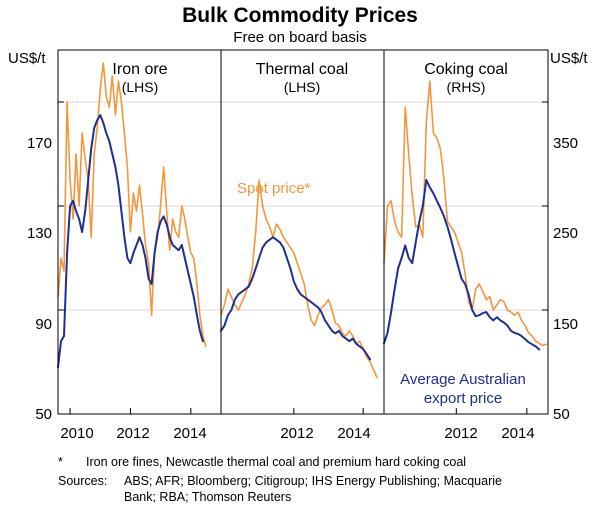  I want to click on thermal-coal-spot-price-line, so click(299, 279).